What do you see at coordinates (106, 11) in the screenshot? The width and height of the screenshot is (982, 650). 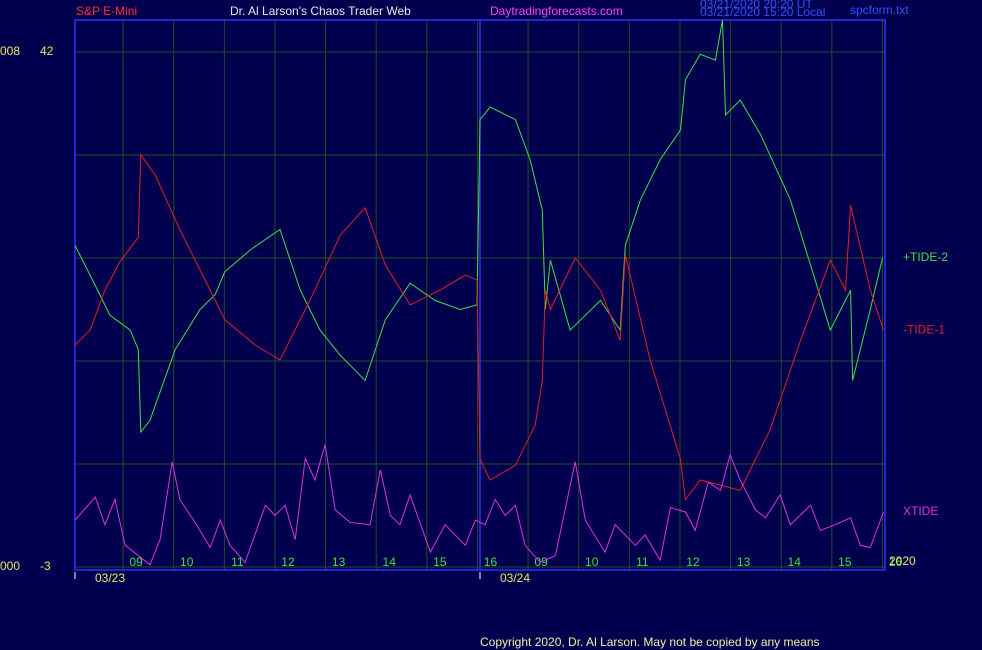 I see `symbol: S&P E-Mini` at bounding box center [106, 11].